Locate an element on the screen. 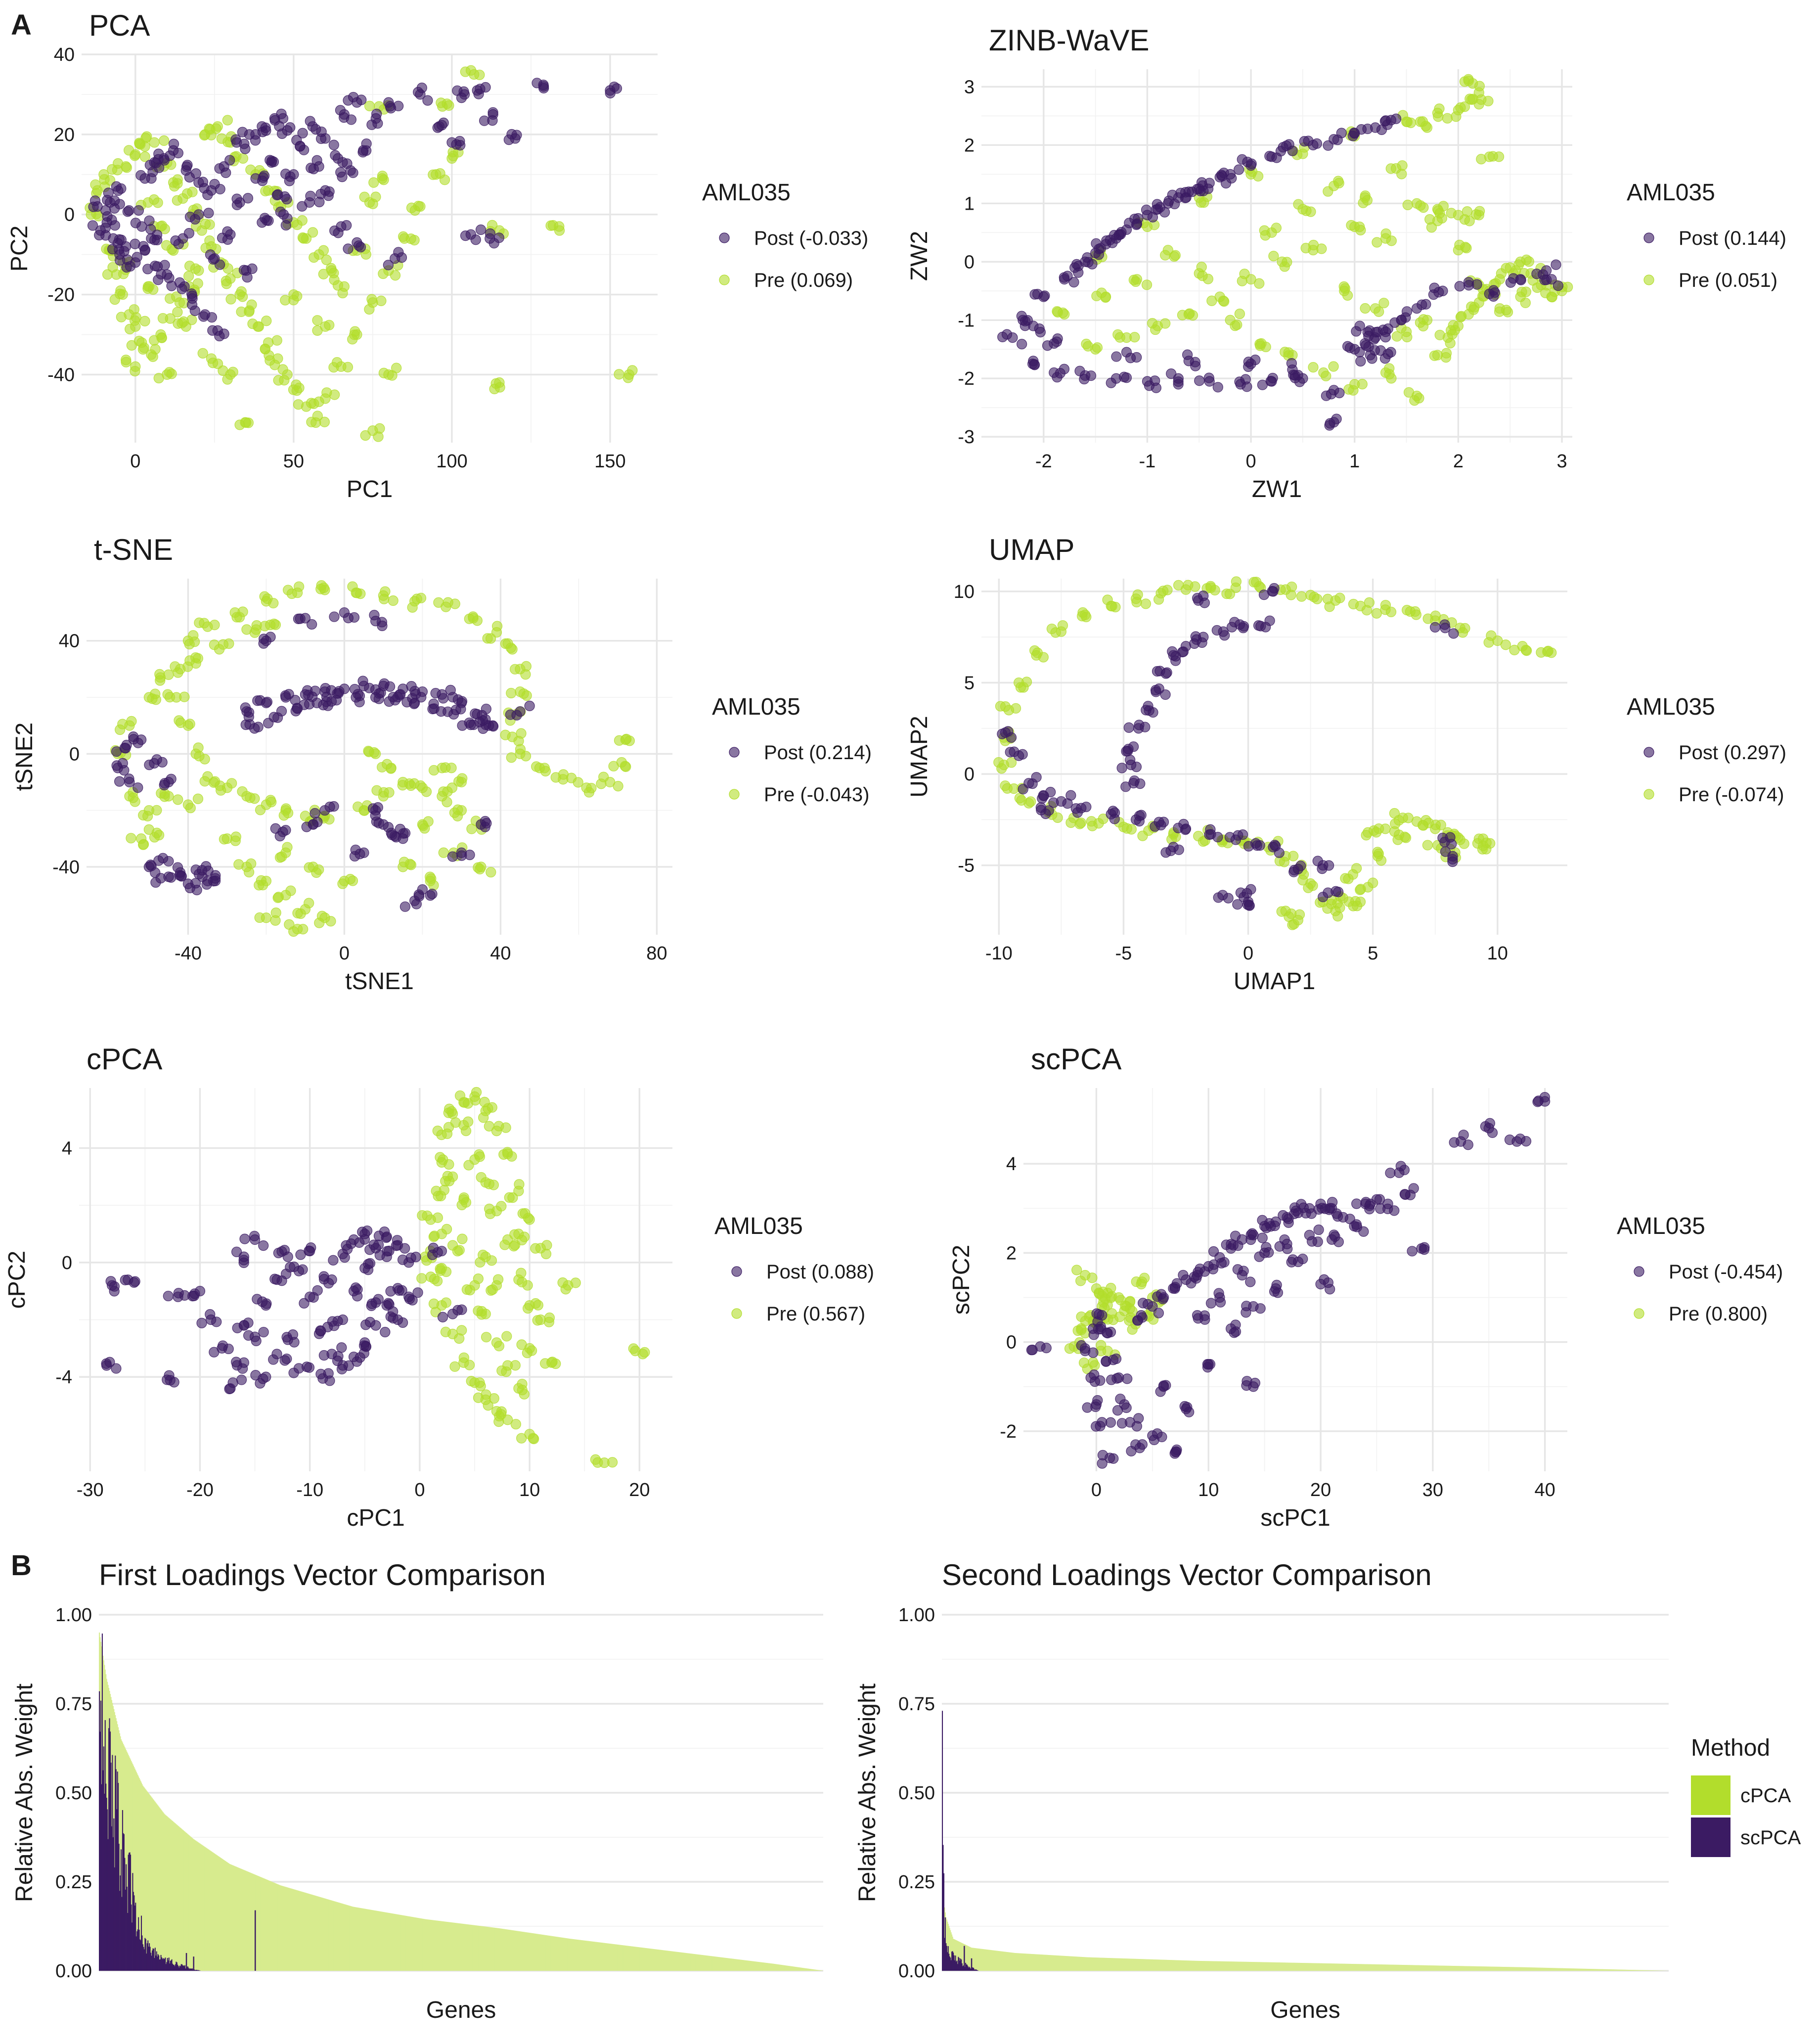 The height and width of the screenshot is (2044, 1819). legend-label: Post (0.214) is located at coordinates (818, 753).